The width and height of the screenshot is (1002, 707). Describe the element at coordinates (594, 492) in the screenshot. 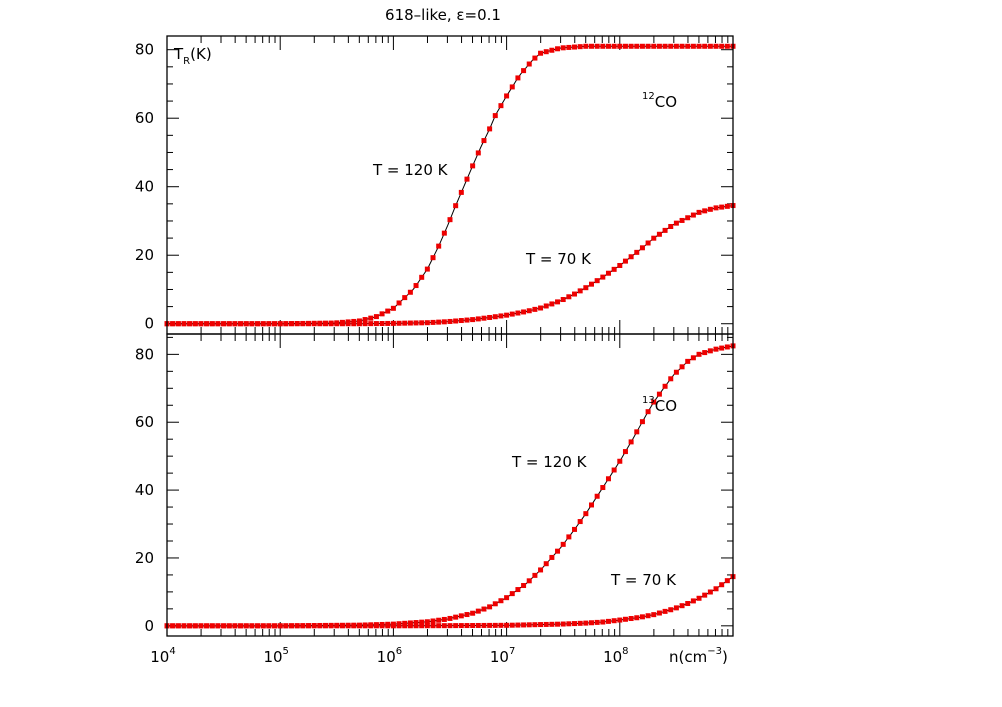

I see `bottom-labels: T = 120 K T = 70 K 13CO` at that location.